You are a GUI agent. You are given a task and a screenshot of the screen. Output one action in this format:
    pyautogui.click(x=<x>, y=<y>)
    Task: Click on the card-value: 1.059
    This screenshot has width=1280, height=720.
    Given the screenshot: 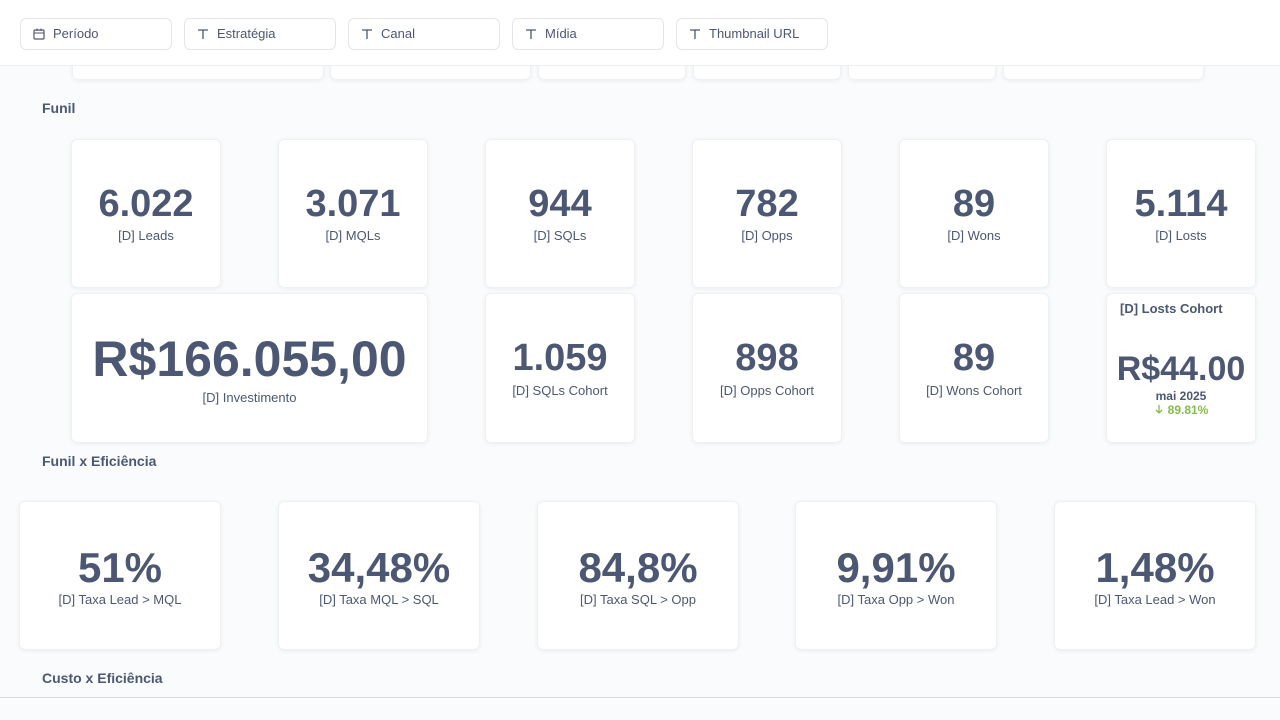 What is the action you would take?
    pyautogui.click(x=560, y=358)
    